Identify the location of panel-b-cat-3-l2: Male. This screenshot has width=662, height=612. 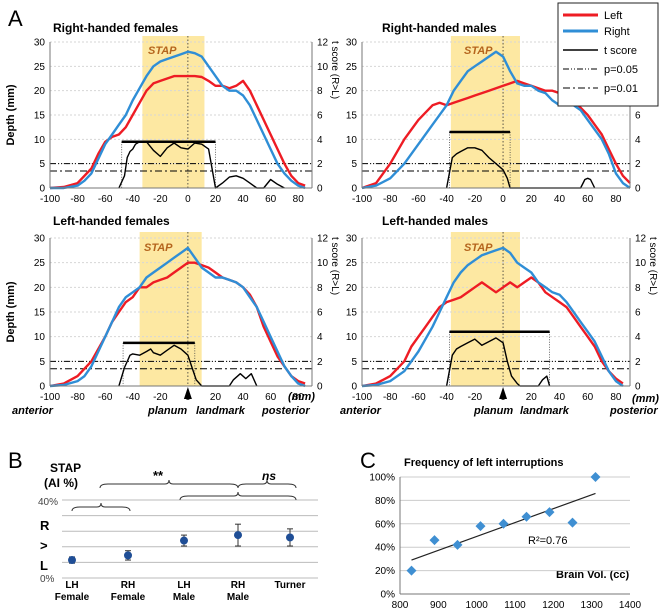
(184, 597).